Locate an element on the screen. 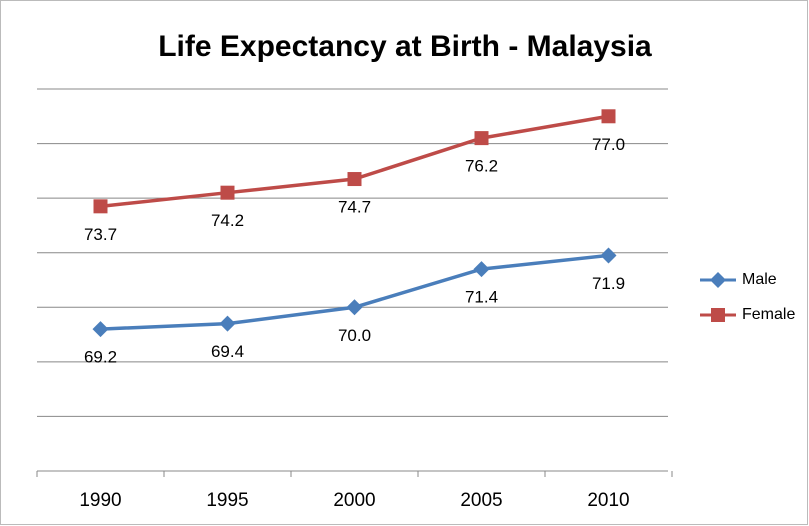 This screenshot has width=809, height=526. data-label: 77.0 is located at coordinates (608, 144).